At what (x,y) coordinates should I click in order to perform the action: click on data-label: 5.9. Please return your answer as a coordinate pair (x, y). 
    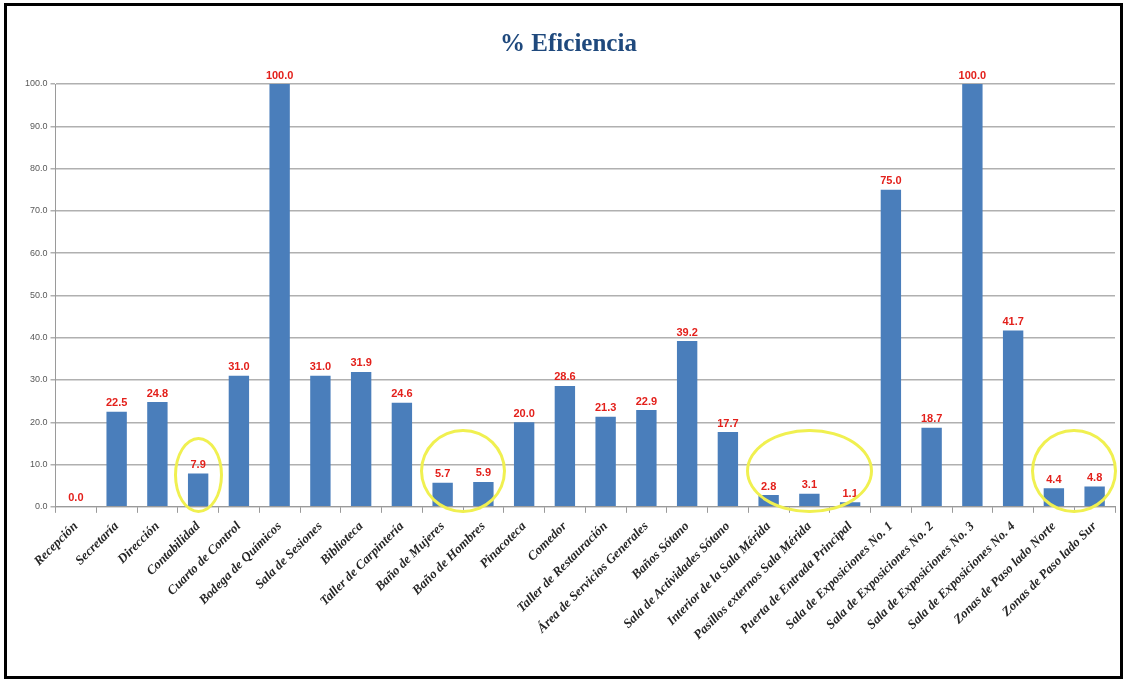
    Looking at the image, I should click on (483, 472).